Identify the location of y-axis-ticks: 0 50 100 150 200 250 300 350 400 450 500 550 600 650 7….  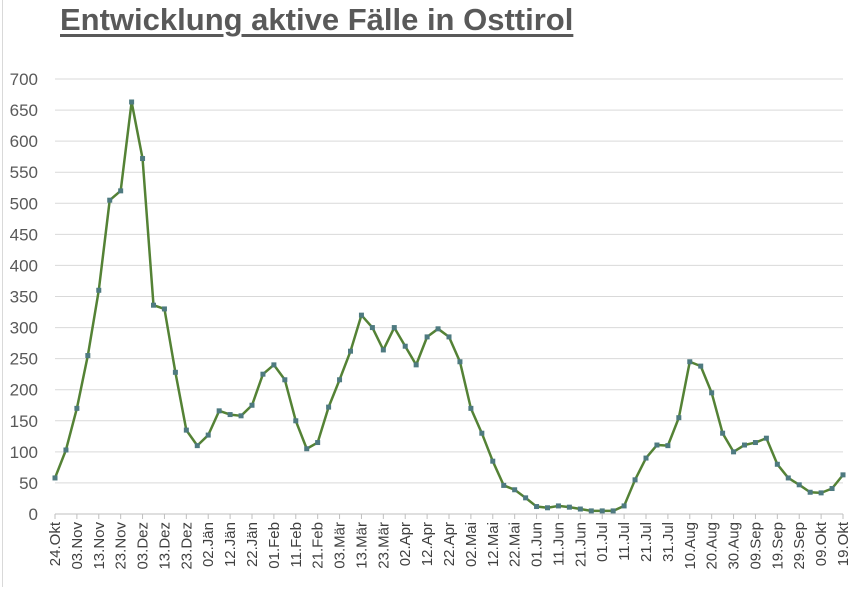
(24, 297).